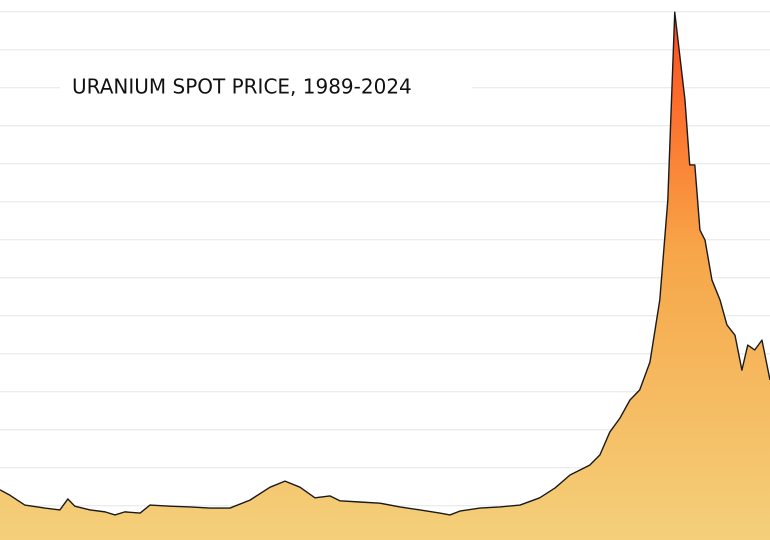 Image resolution: width=770 pixels, height=540 pixels. What do you see at coordinates (242, 87) in the screenshot?
I see `chart-title: URANIUM SPOT PRICE, 1989-2024` at bounding box center [242, 87].